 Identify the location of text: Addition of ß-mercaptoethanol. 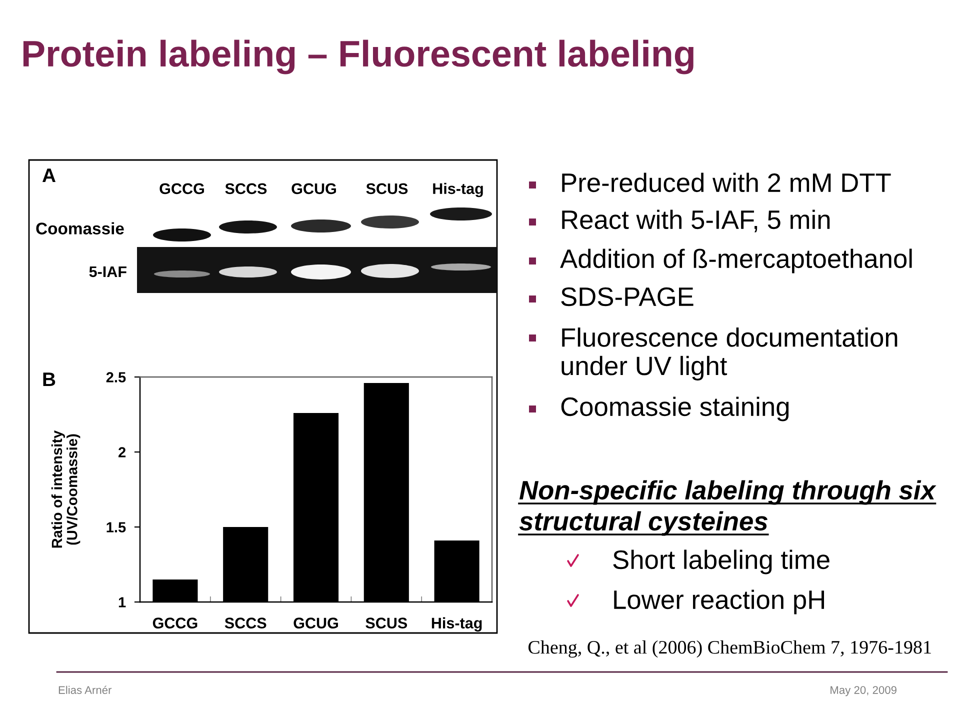
(736, 261).